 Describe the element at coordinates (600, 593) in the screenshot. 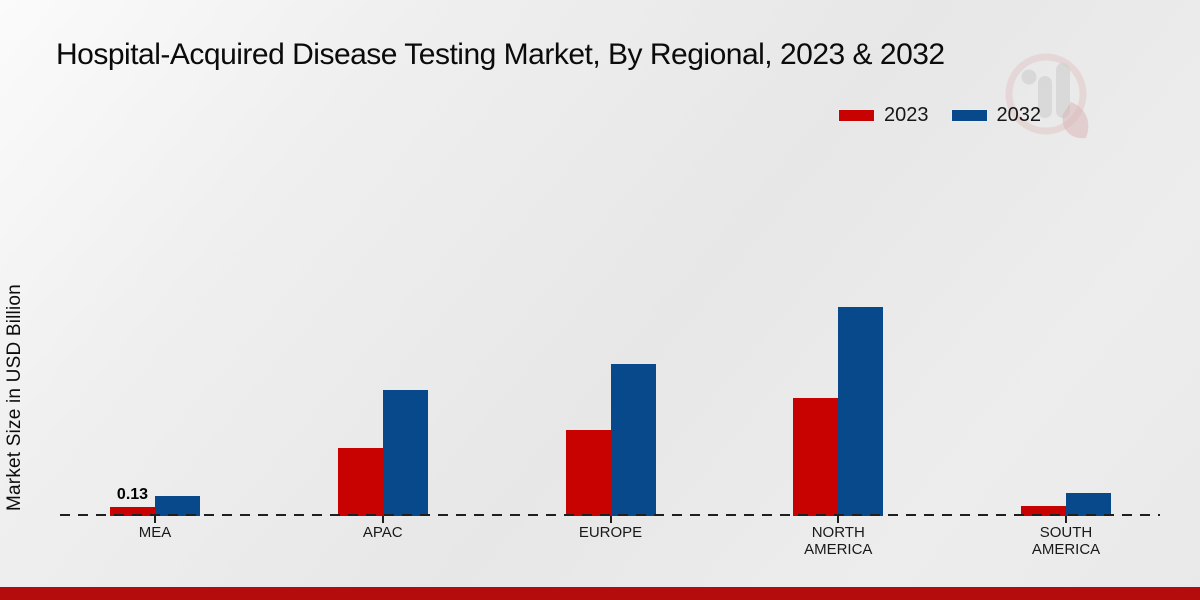

I see `footer-accent-bar` at that location.